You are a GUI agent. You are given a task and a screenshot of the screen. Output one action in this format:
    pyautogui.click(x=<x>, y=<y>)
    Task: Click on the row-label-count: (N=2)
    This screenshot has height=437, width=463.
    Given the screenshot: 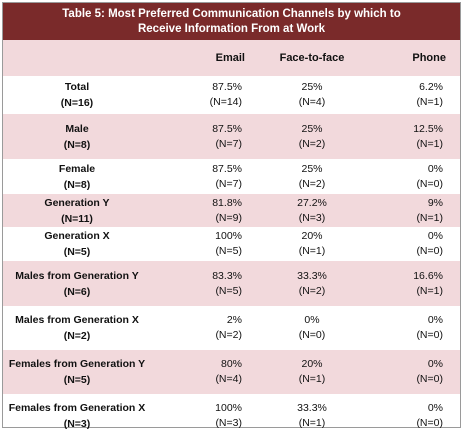 What is the action you would take?
    pyautogui.click(x=77, y=336)
    